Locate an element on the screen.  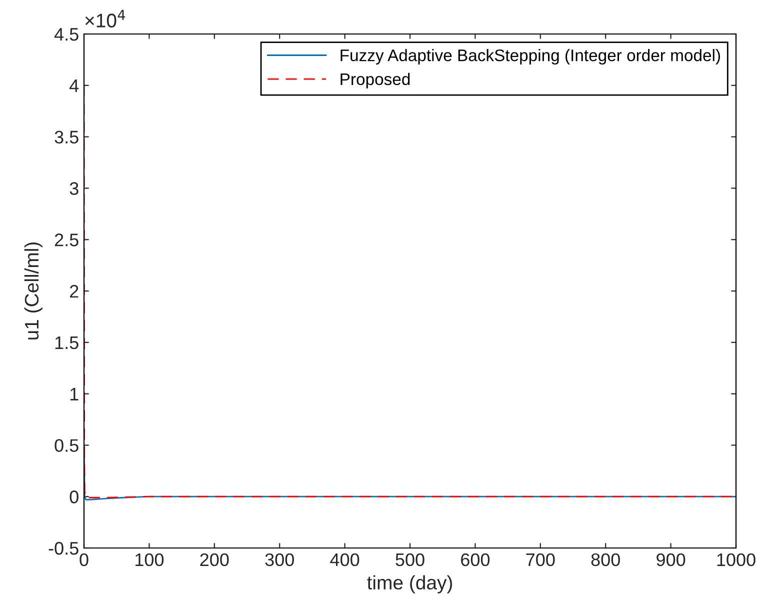
y-tick-label: 2 is located at coordinates (74, 291).